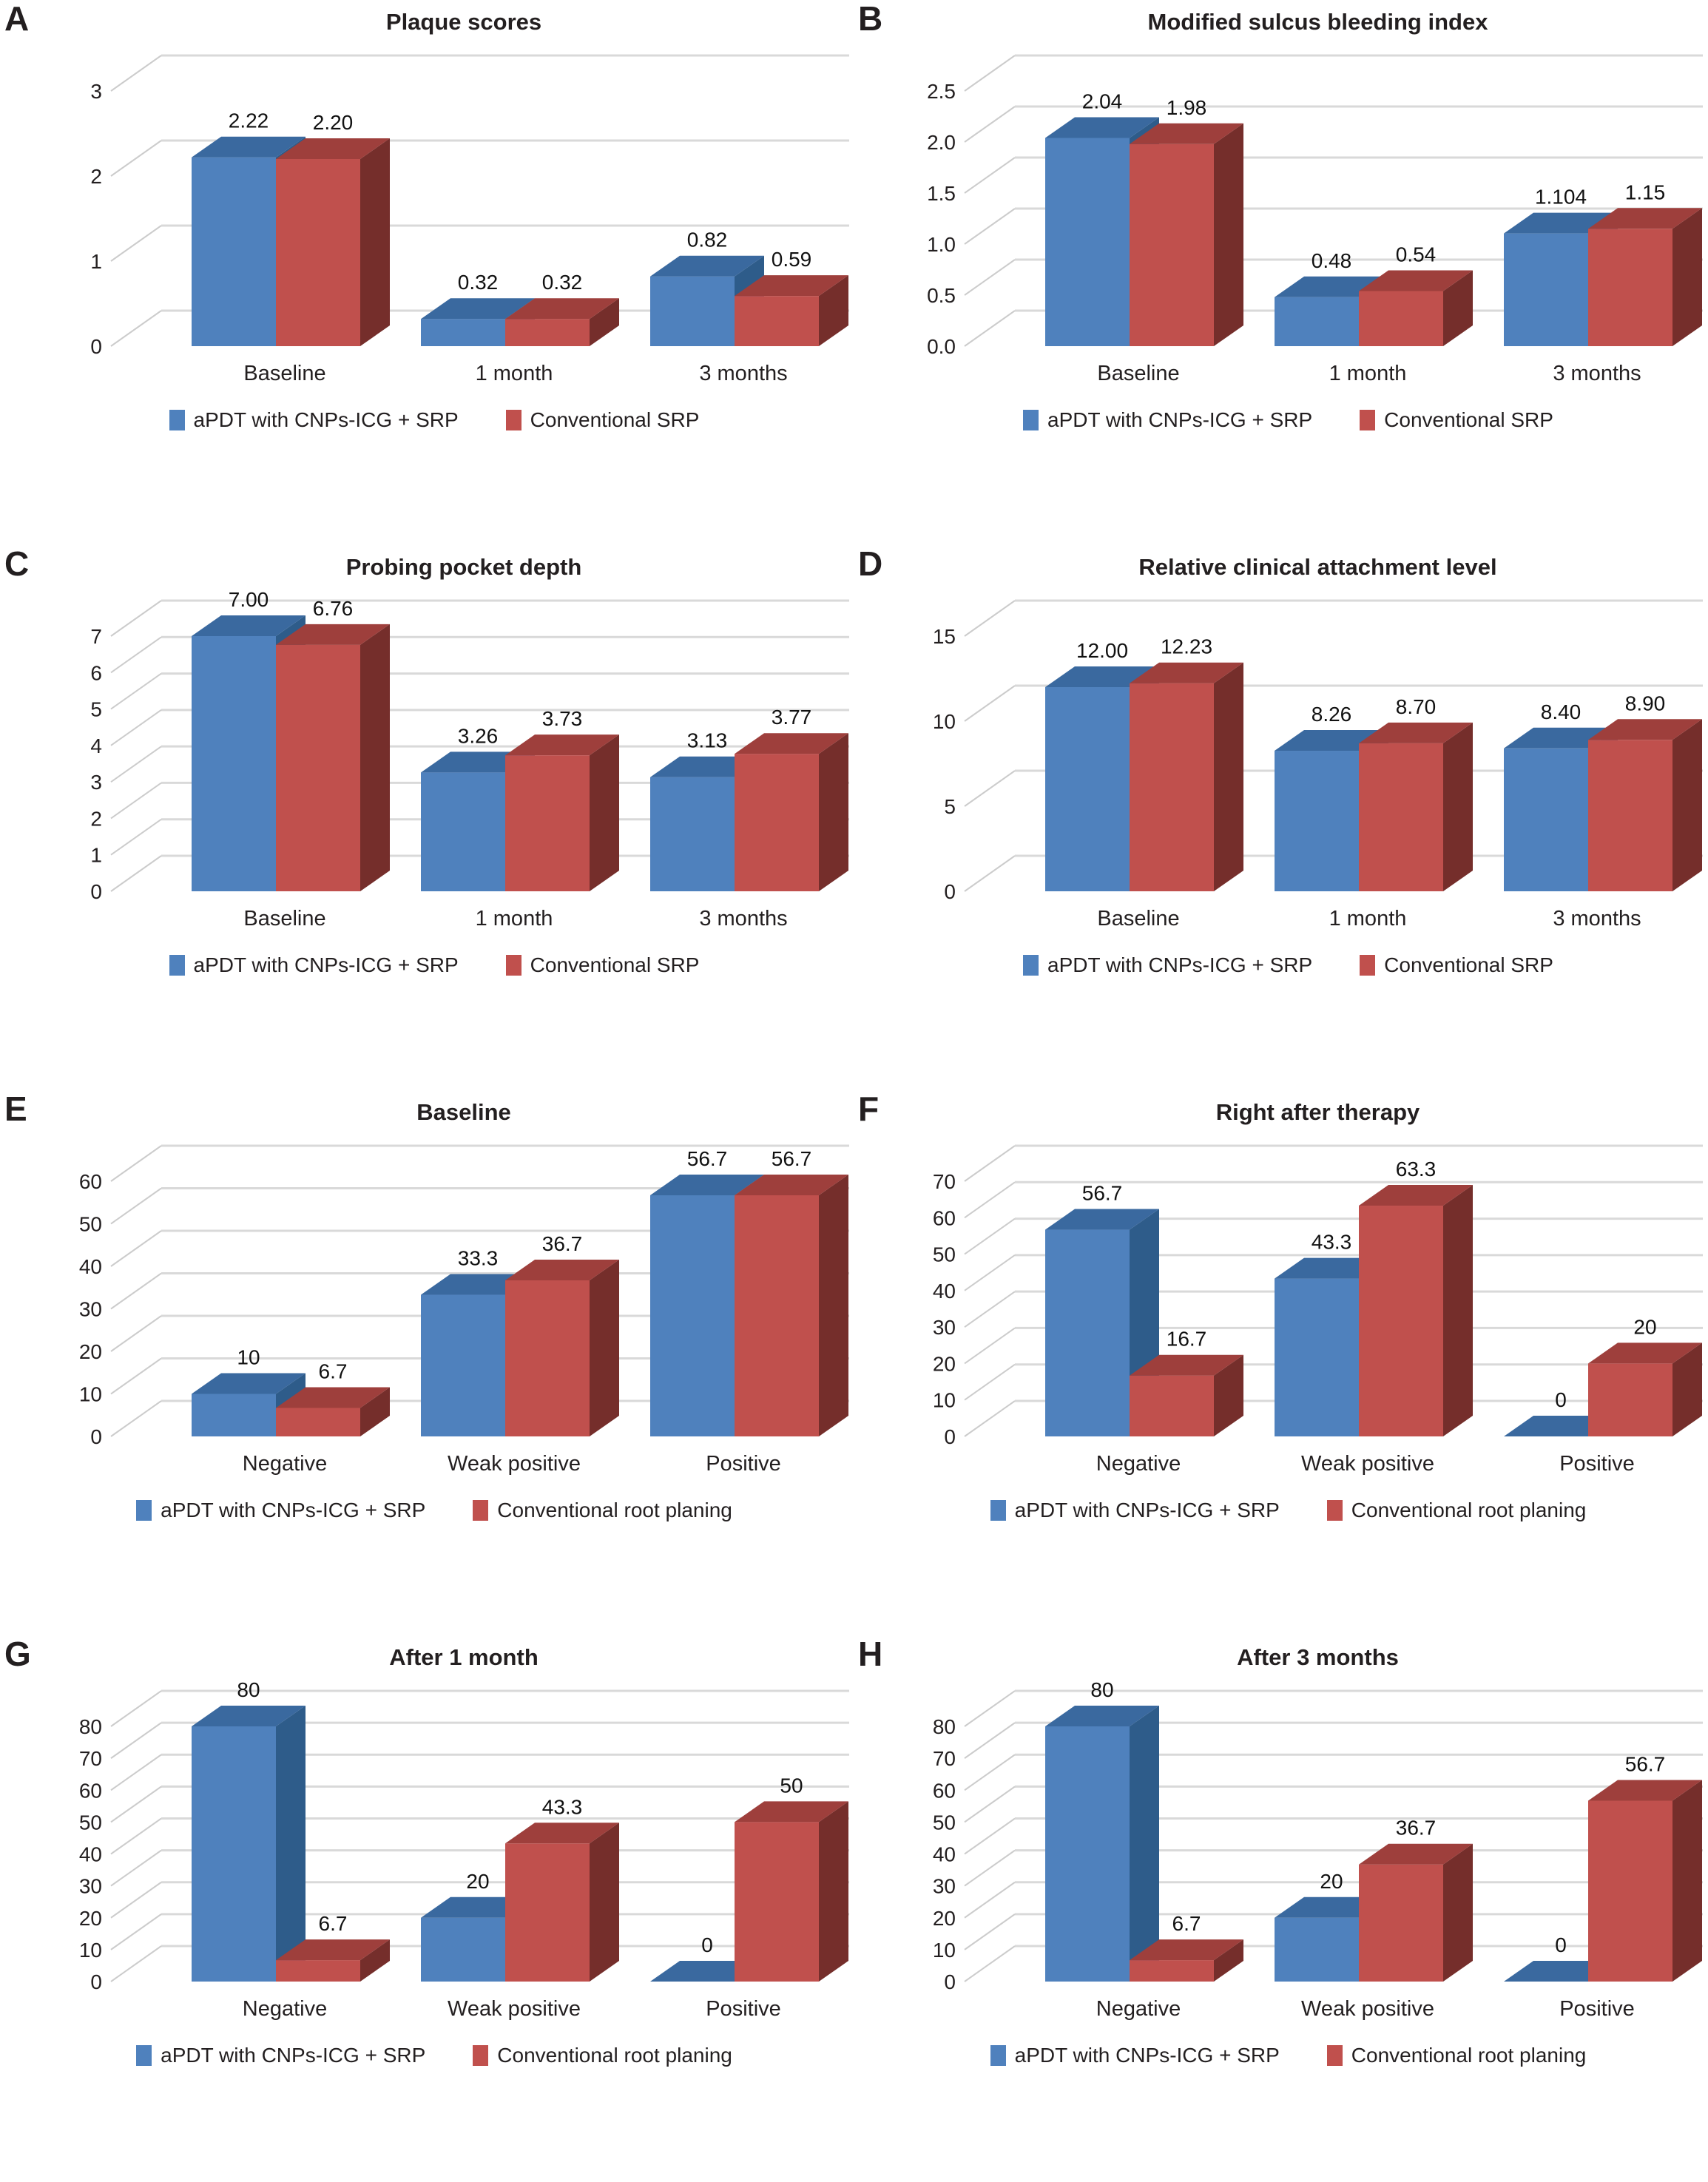  What do you see at coordinates (942, 91) in the screenshot?
I see `y-tick-label: 2.5` at bounding box center [942, 91].